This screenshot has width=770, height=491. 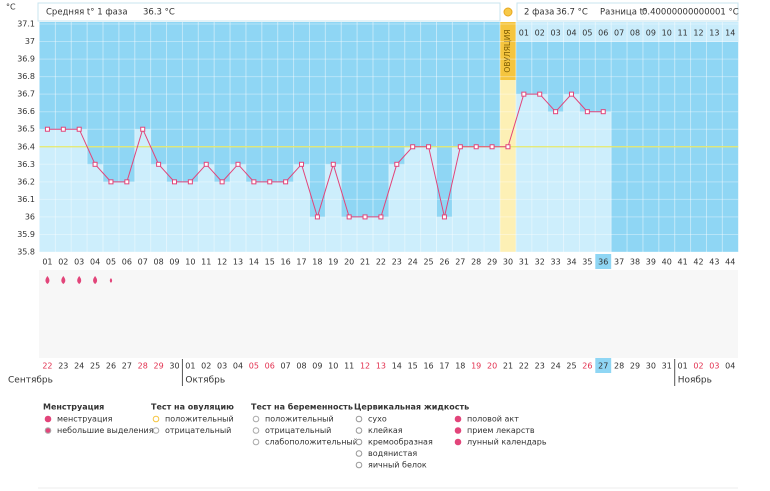 I want to click on cycle-day: 42, so click(x=698, y=262).